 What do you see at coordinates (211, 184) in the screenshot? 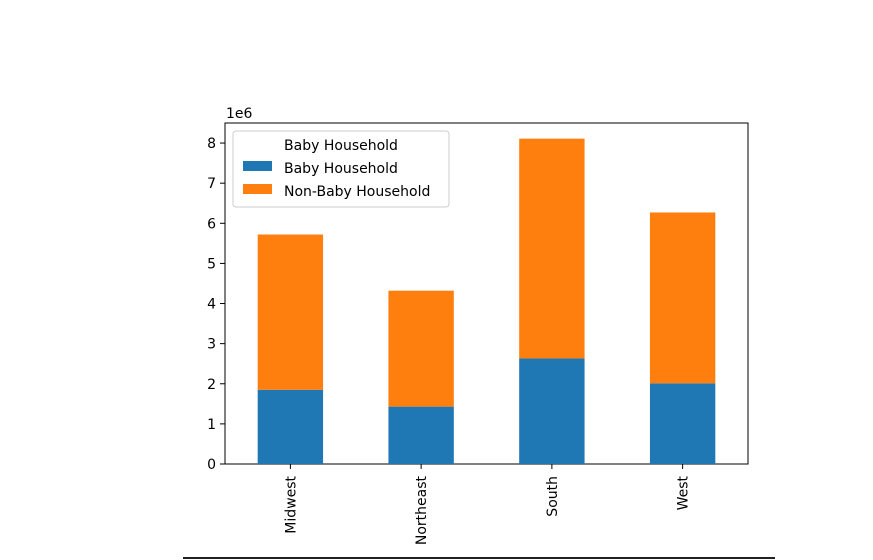
I see `y-tick-label-7: 7` at bounding box center [211, 184].